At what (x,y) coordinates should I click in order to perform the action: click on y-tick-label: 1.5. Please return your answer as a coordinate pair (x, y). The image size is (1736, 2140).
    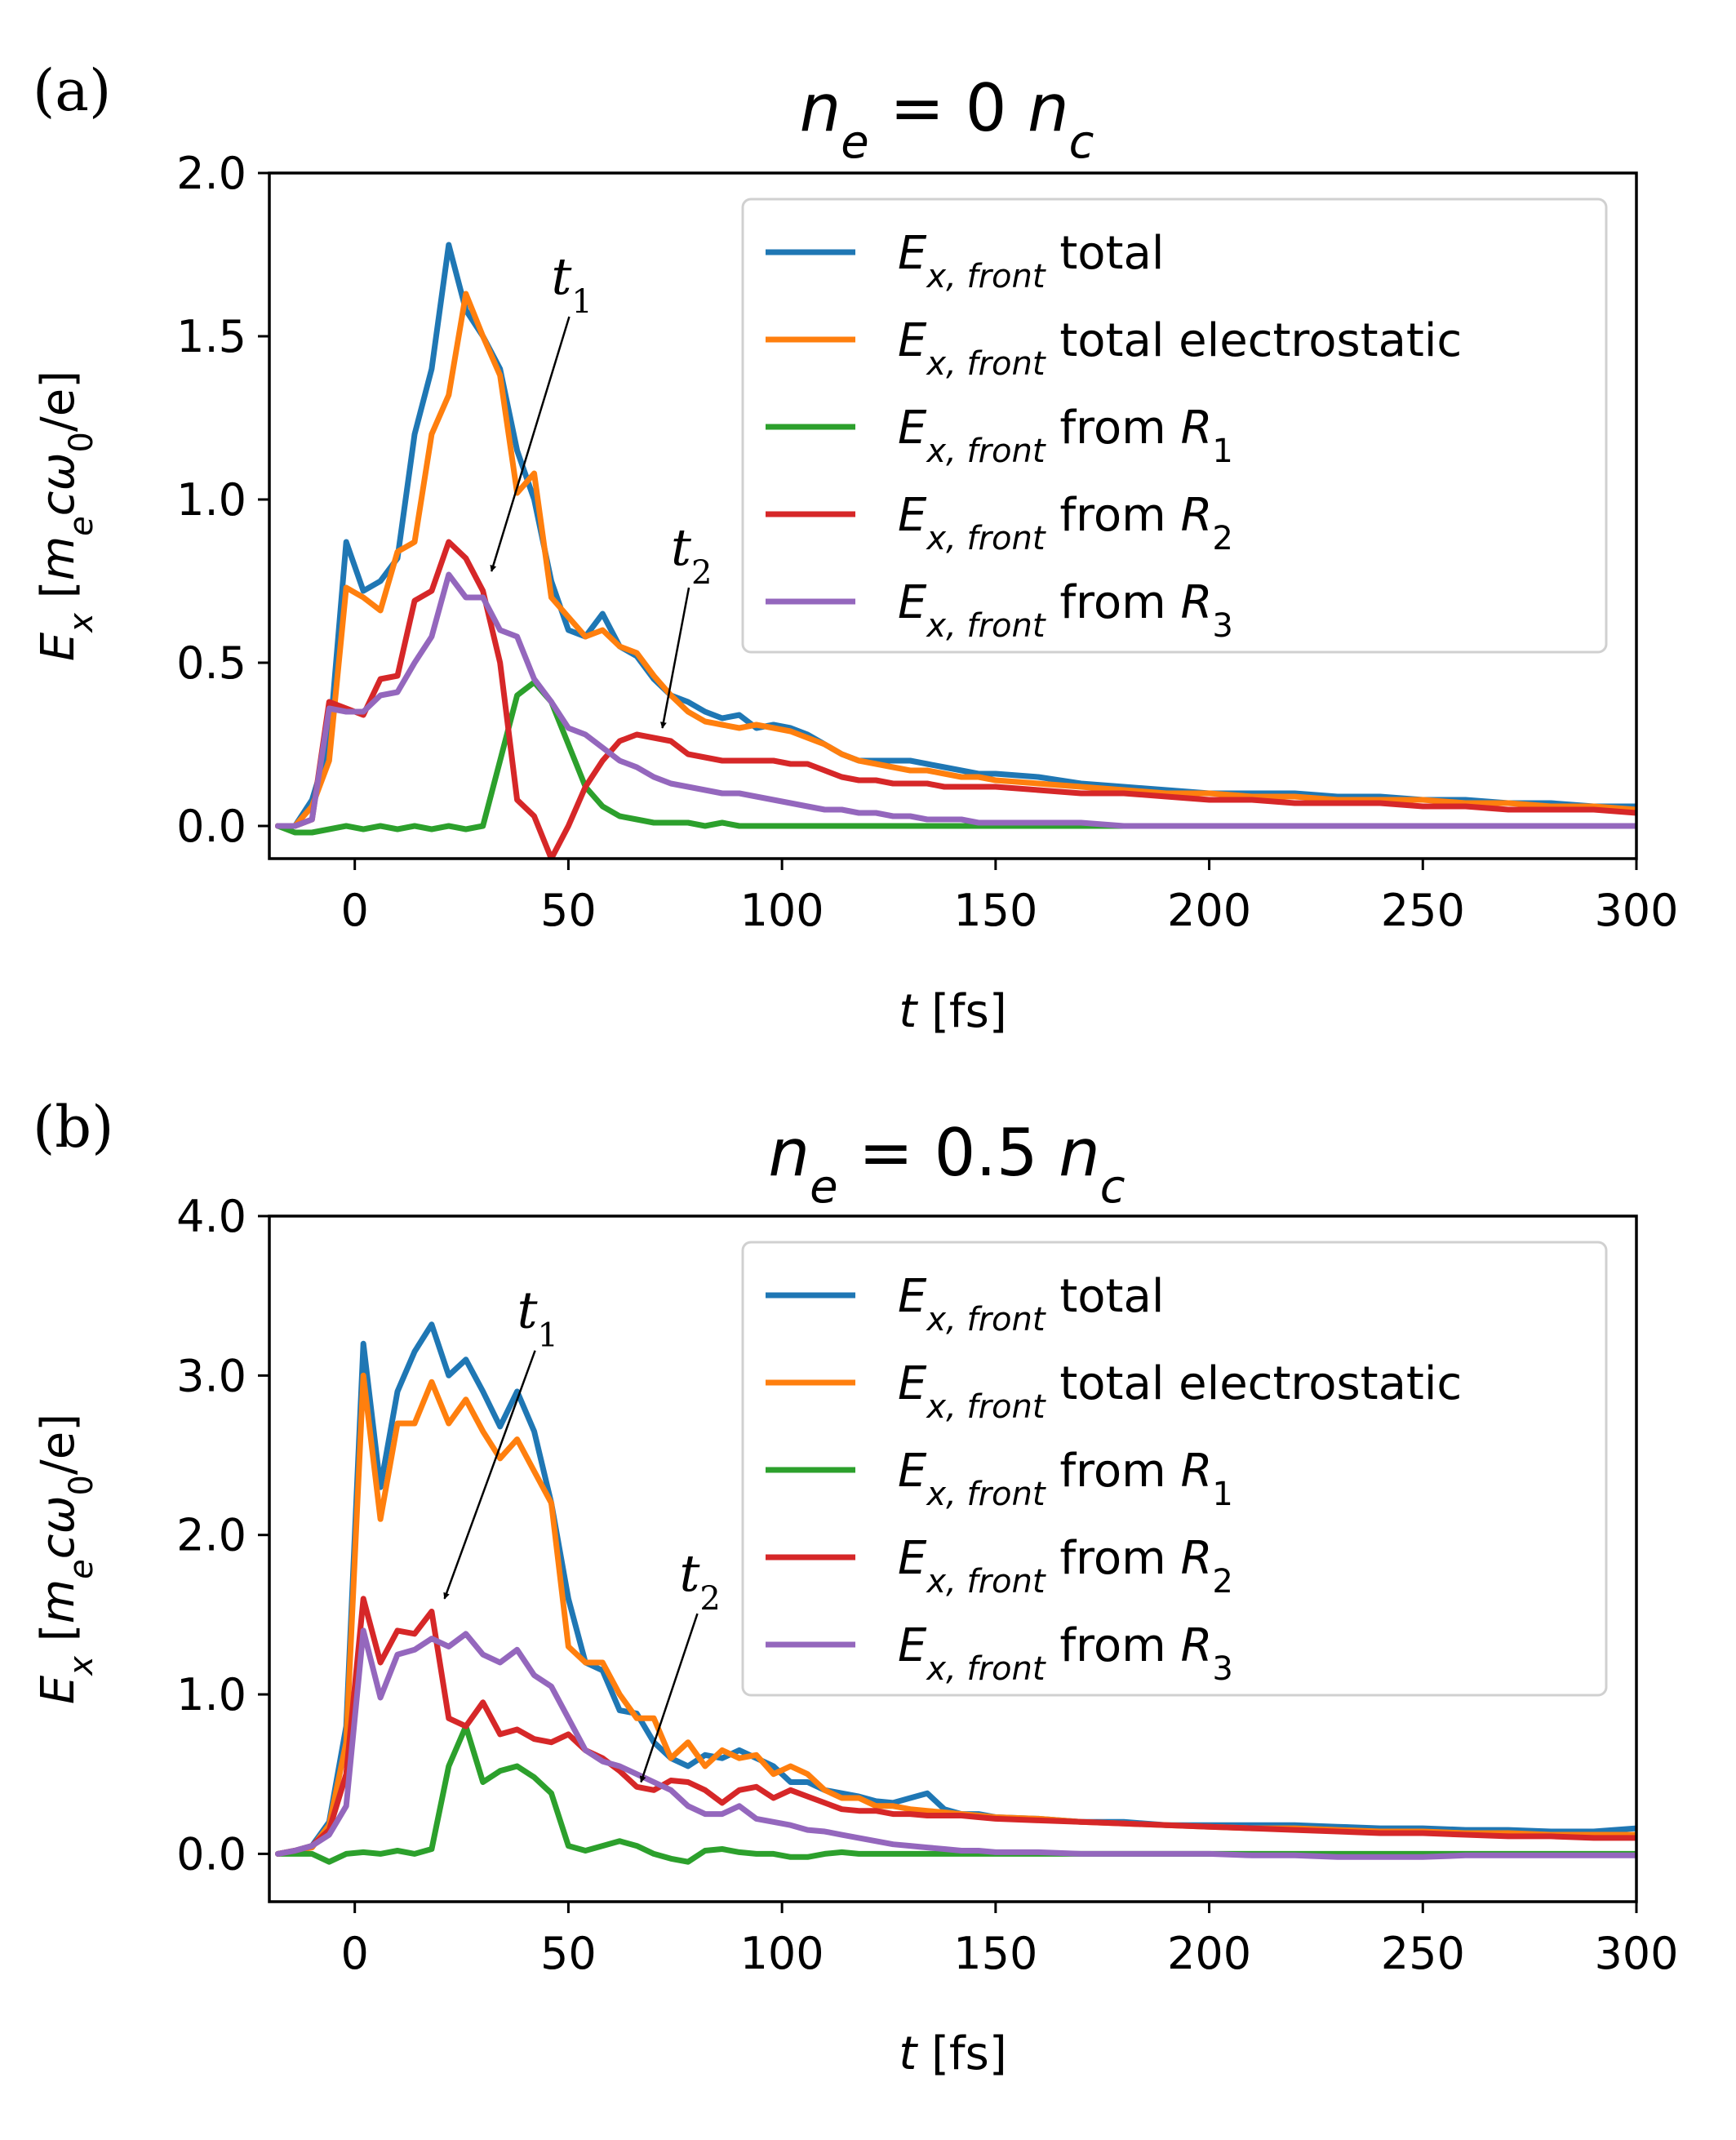
    Looking at the image, I should click on (211, 336).